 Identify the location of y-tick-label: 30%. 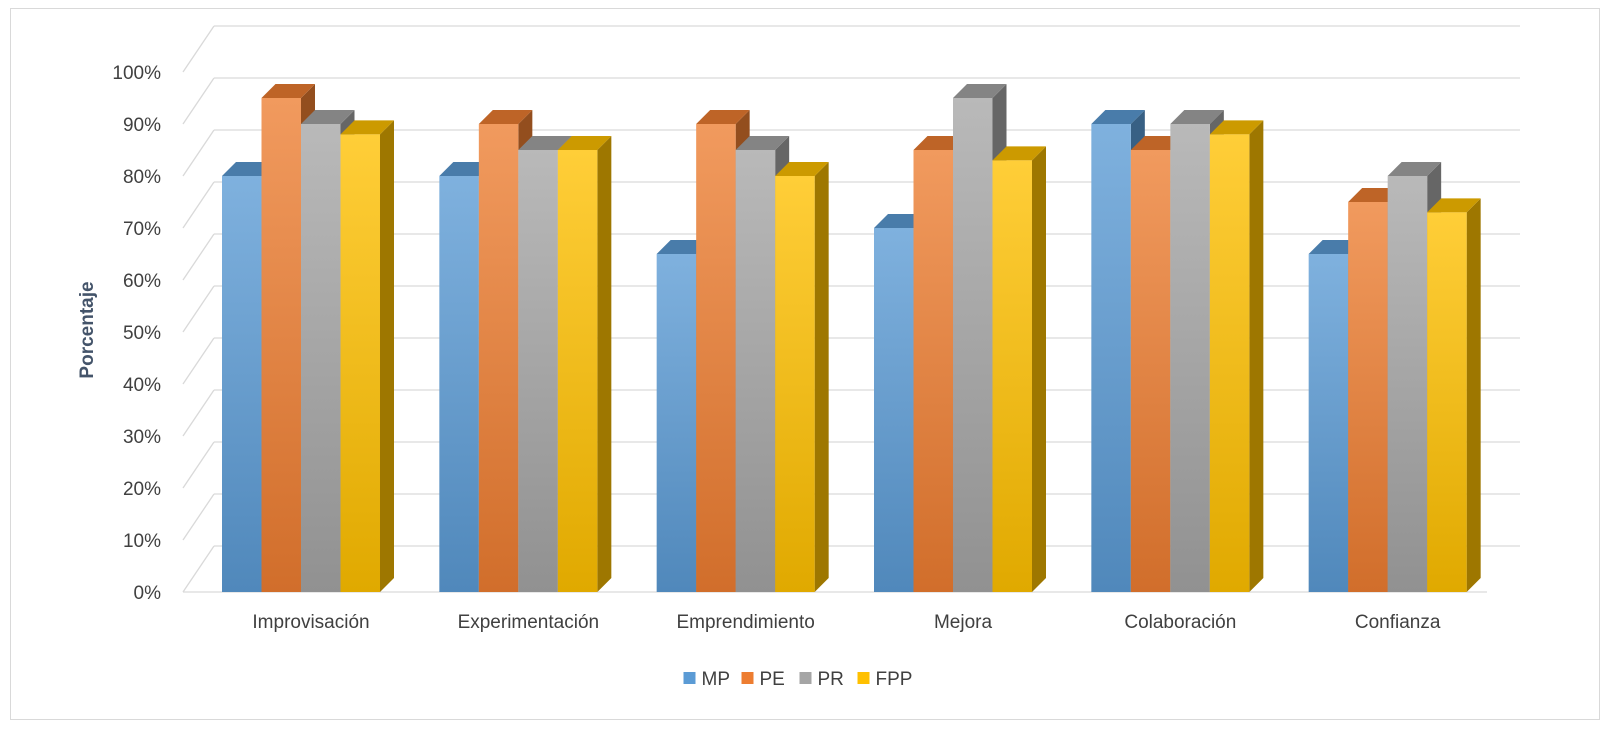
(142, 437).